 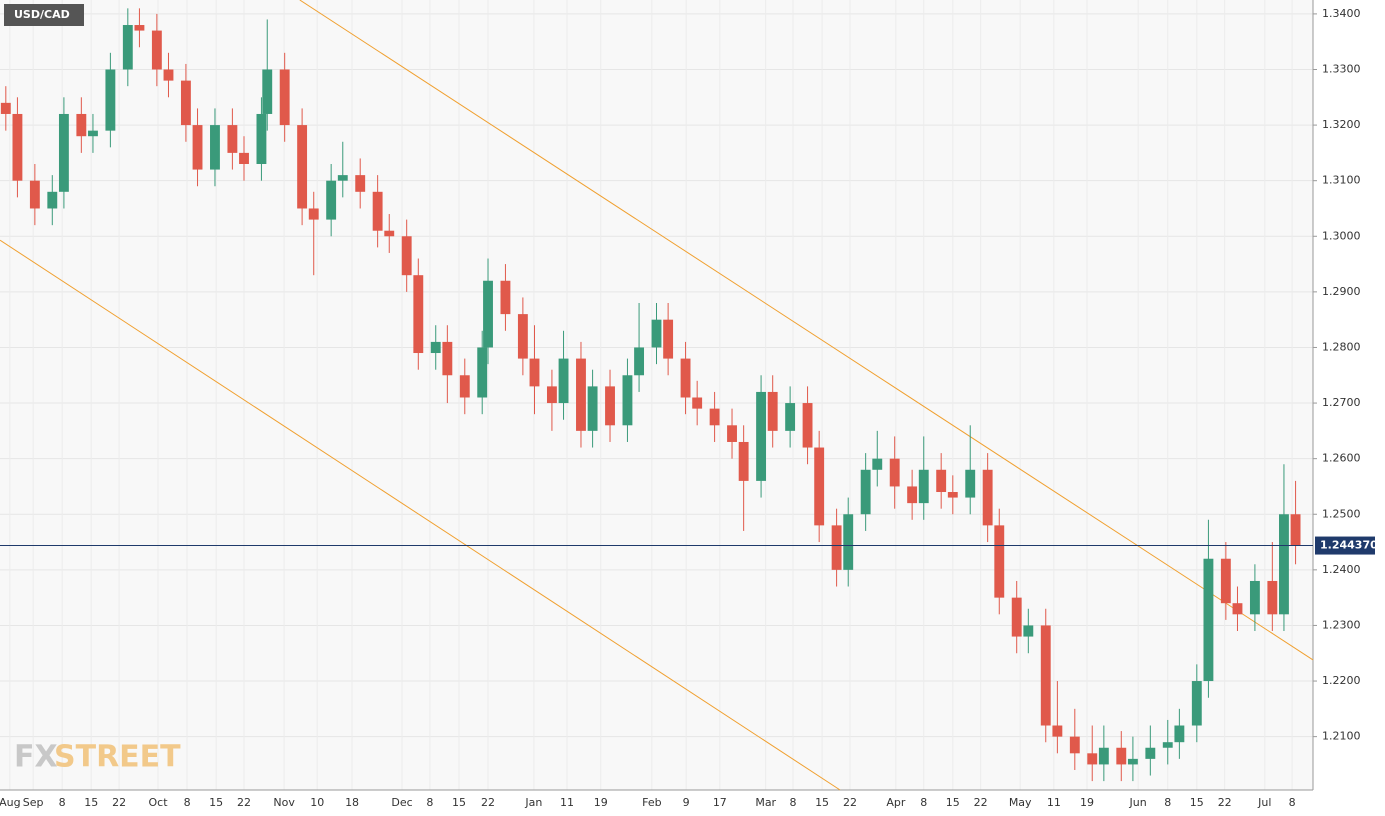 What do you see at coordinates (533, 802) in the screenshot?
I see `x-tick-label: Jan` at bounding box center [533, 802].